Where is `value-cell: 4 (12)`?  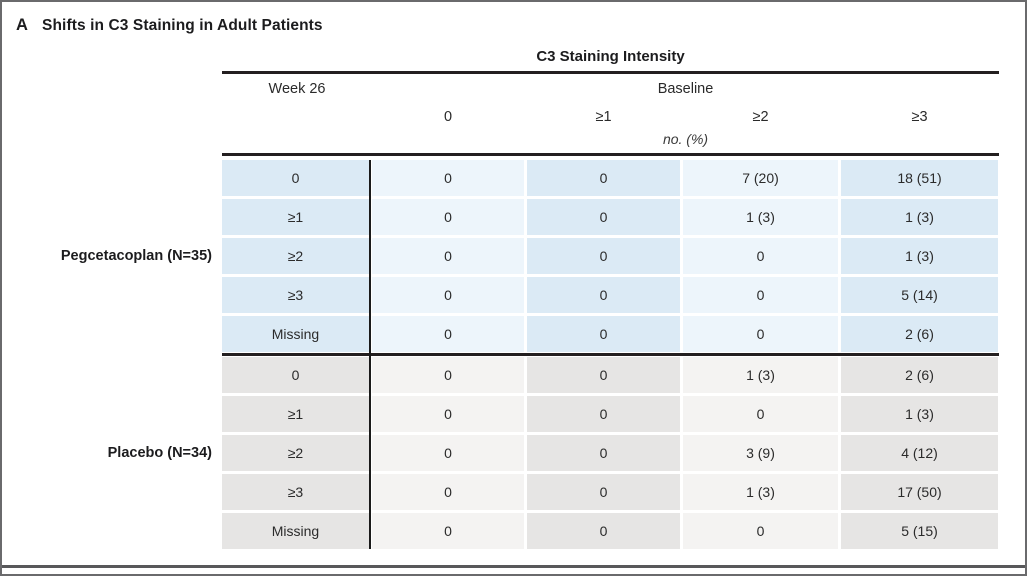
value-cell: 4 (12) is located at coordinates (919, 453).